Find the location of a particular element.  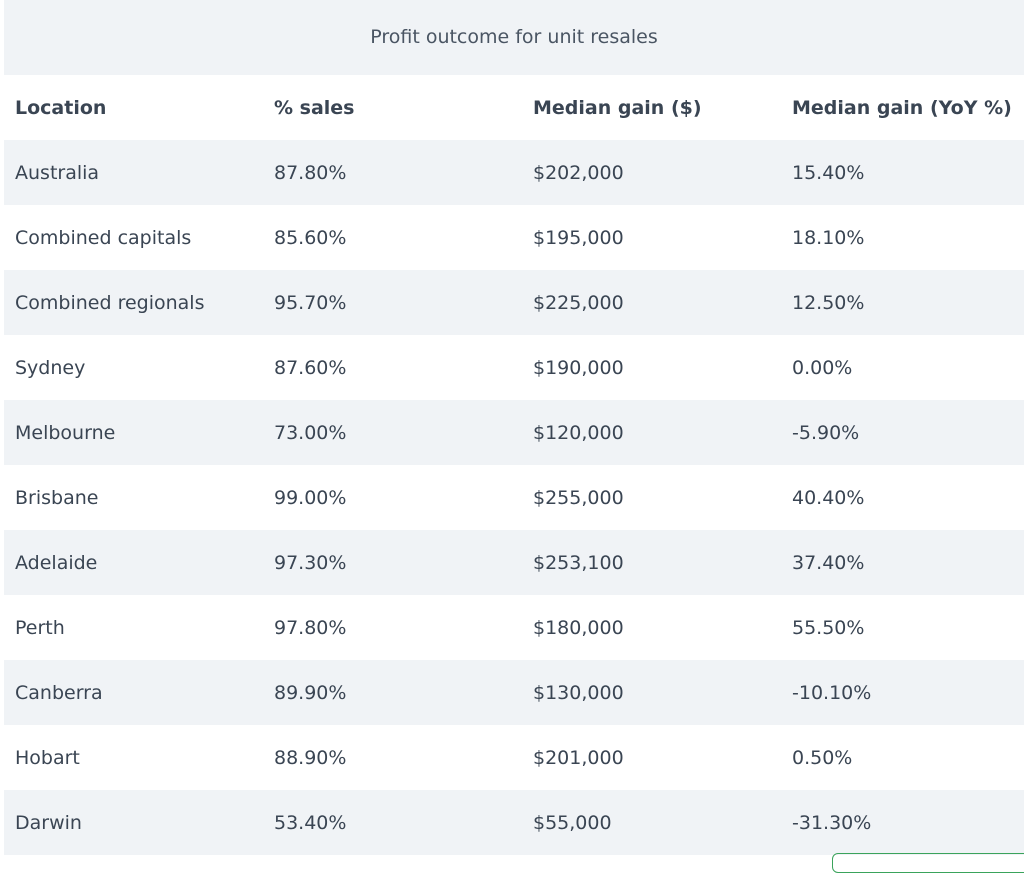

table-row: Australia 87.80% $202,000 15.40% is located at coordinates (514, 172).